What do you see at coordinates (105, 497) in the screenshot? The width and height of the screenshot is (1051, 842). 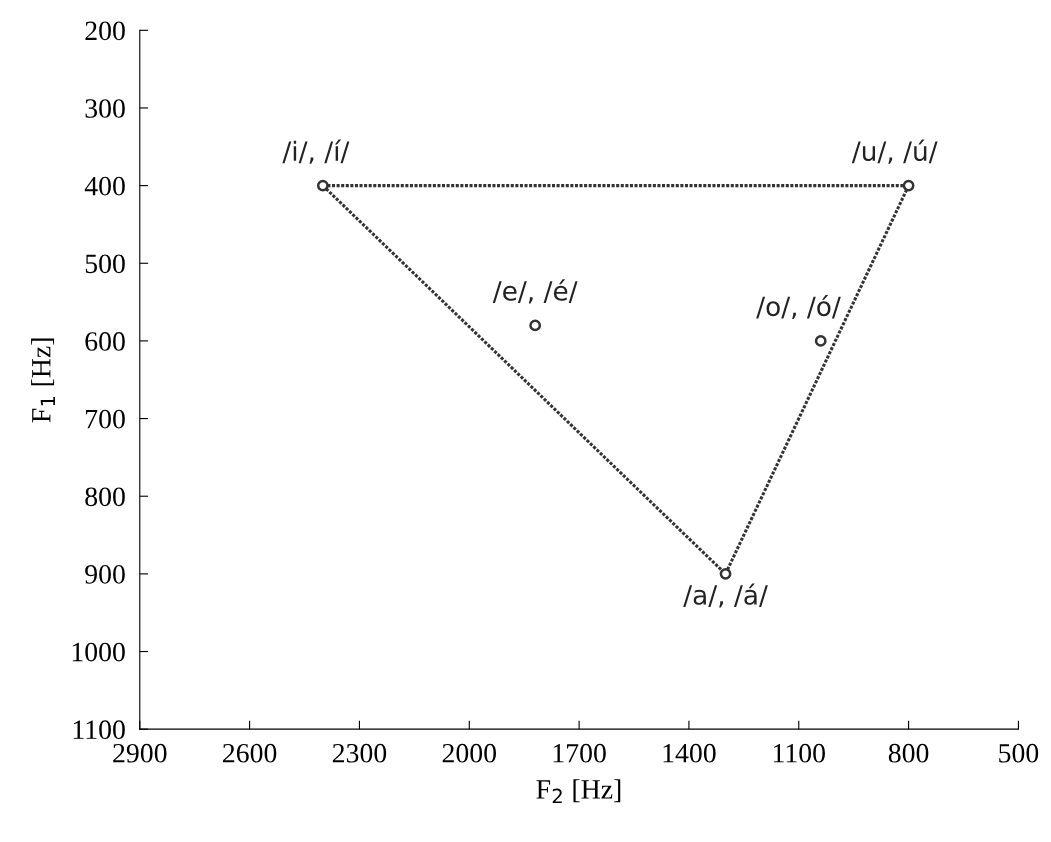 I see `y-tick-label: 800` at bounding box center [105, 497].